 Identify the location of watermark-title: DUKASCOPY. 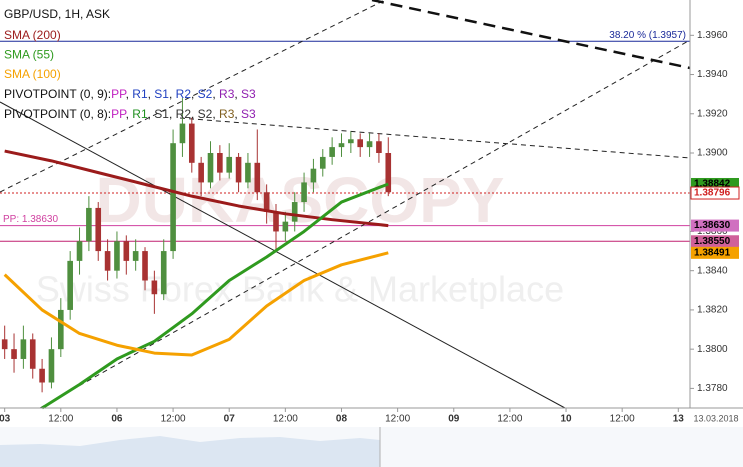
(300, 200).